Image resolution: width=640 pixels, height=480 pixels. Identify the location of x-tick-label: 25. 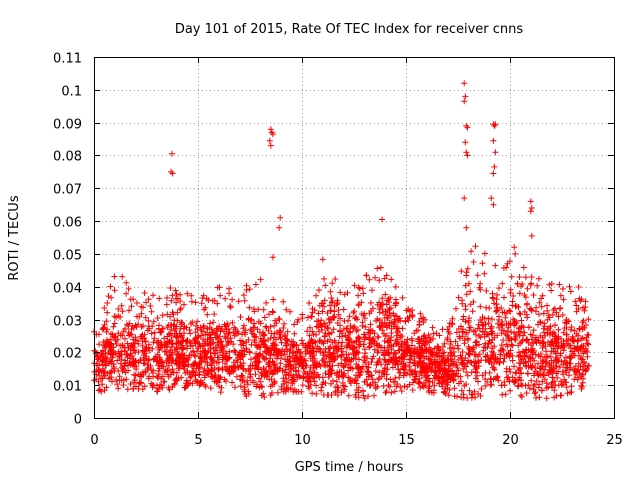
(614, 440).